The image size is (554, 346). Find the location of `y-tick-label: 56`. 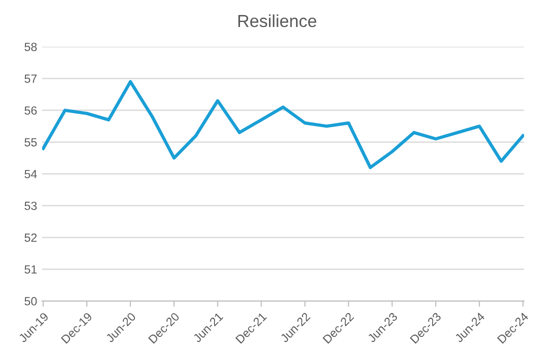

y-tick-label: 56 is located at coordinates (30, 110).